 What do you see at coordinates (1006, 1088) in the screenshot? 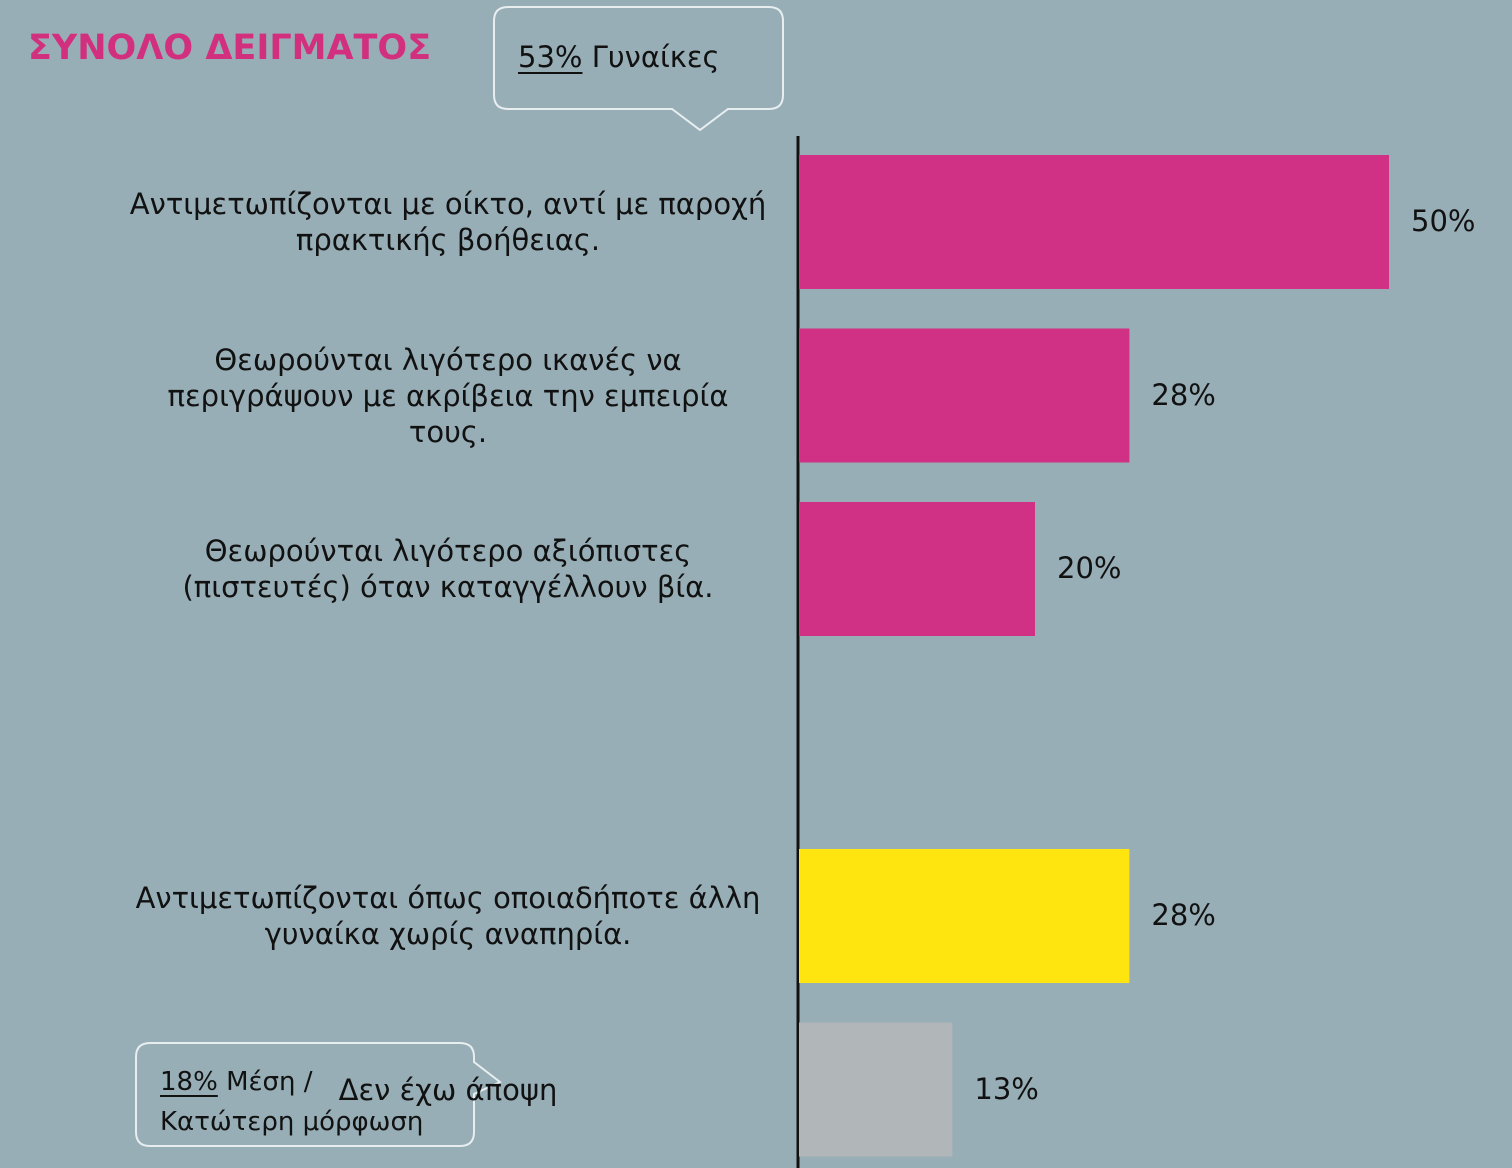
I see `value-label: 13%` at bounding box center [1006, 1088].